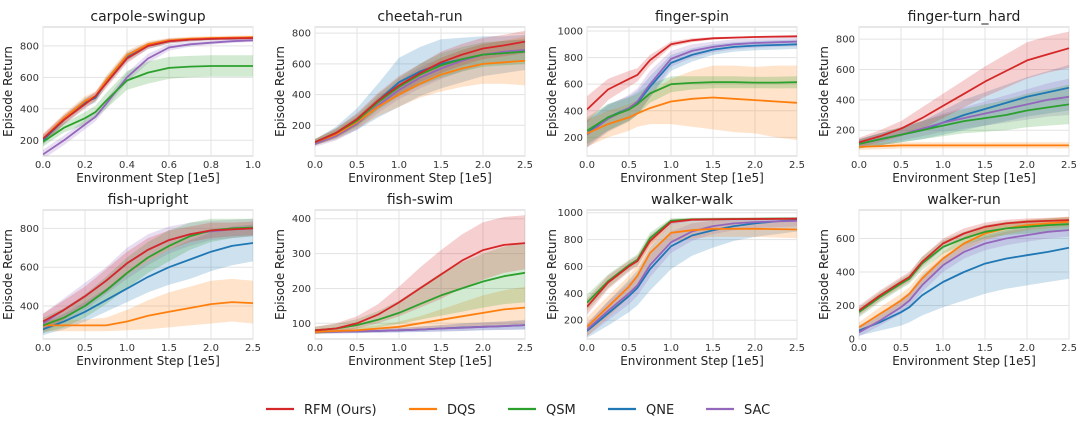  What do you see at coordinates (340, 410) in the screenshot?
I see `legend-label-rfm: RFM (Ours)` at bounding box center [340, 410].